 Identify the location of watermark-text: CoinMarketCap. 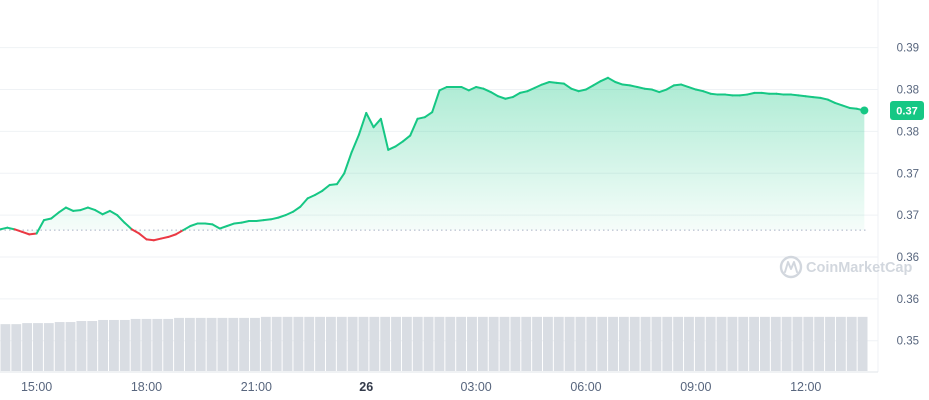
(859, 268).